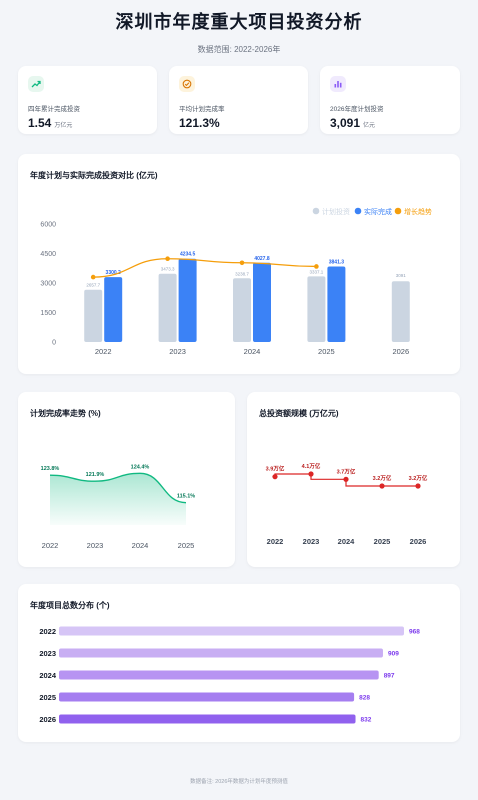 Image resolution: width=478 pixels, height=800 pixels. Describe the element at coordinates (364, 698) in the screenshot. I see `count-value-label: 828` at that location.